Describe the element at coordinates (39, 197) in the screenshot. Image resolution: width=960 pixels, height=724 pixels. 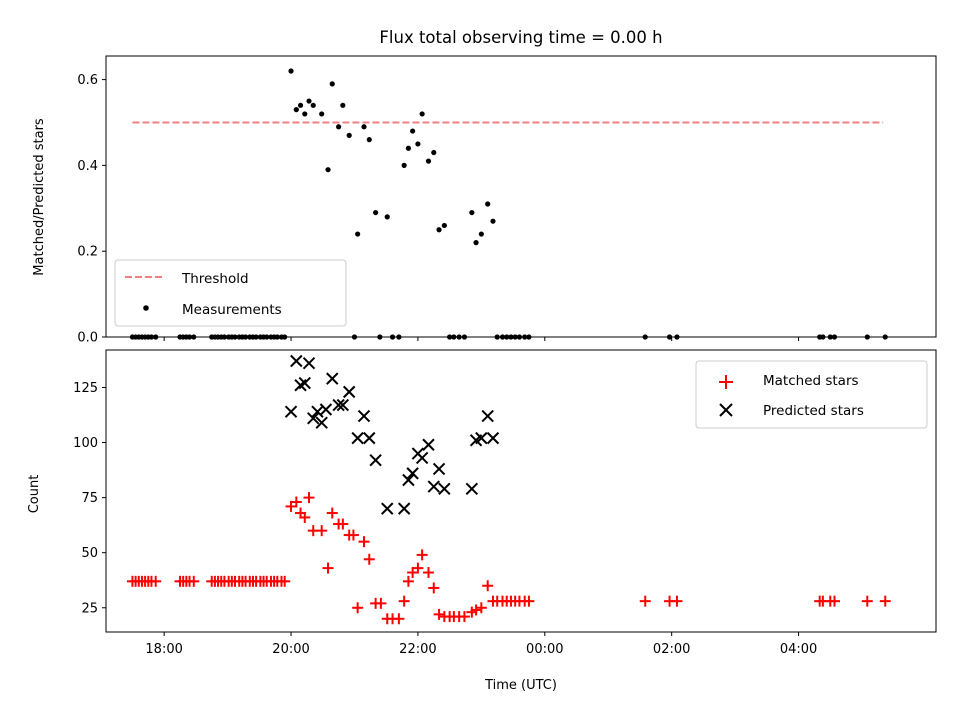
I see `top-ylabel: Matched/Predicted stars` at that location.